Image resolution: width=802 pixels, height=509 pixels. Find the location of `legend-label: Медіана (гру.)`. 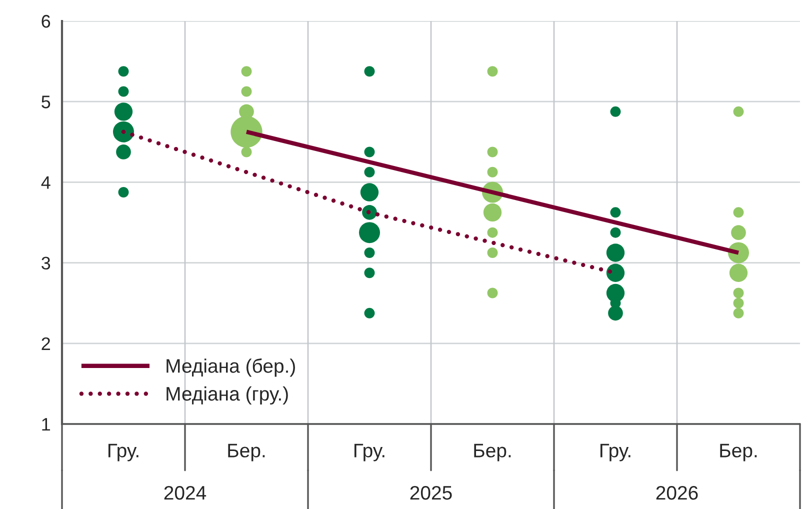

legend-label: Медіана (гру.) is located at coordinates (227, 395).